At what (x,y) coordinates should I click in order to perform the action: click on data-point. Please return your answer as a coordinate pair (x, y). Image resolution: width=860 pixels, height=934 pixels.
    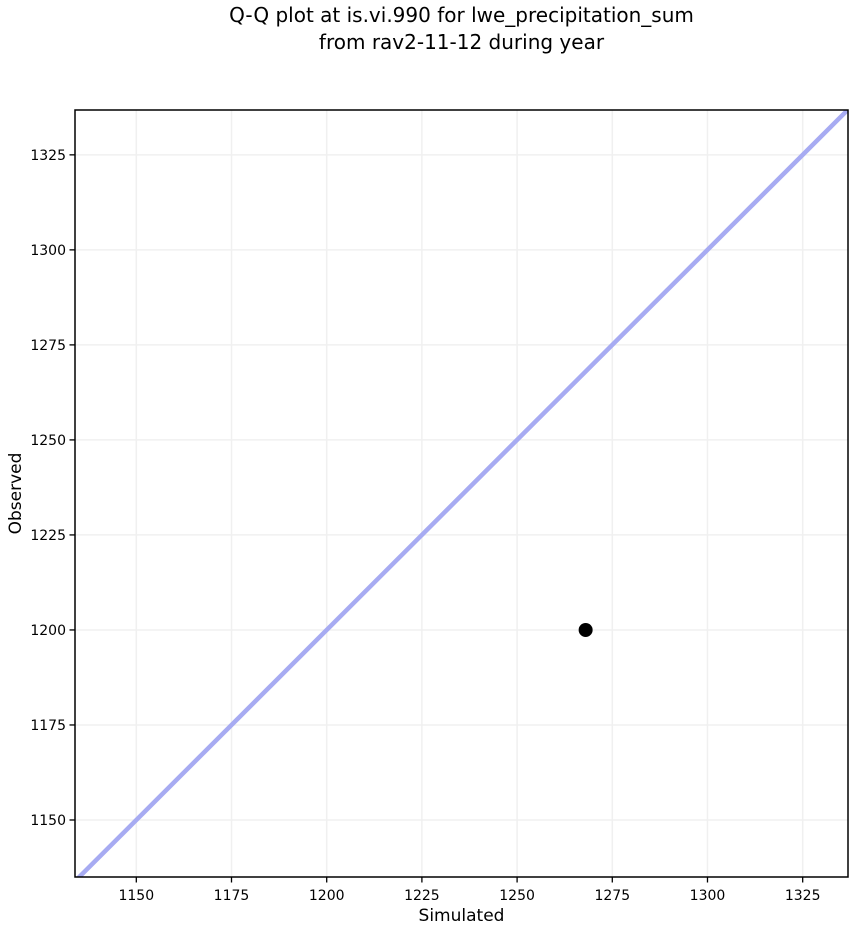
    Looking at the image, I should click on (585, 629).